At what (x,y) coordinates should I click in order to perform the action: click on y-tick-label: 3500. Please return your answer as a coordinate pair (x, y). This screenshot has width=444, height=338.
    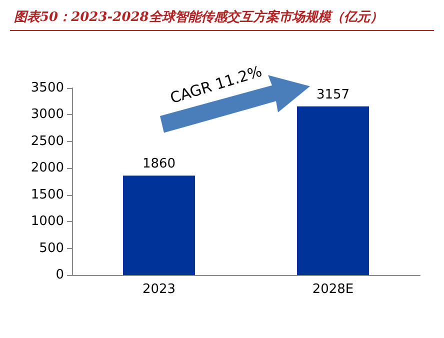
    Looking at the image, I should click on (47, 88).